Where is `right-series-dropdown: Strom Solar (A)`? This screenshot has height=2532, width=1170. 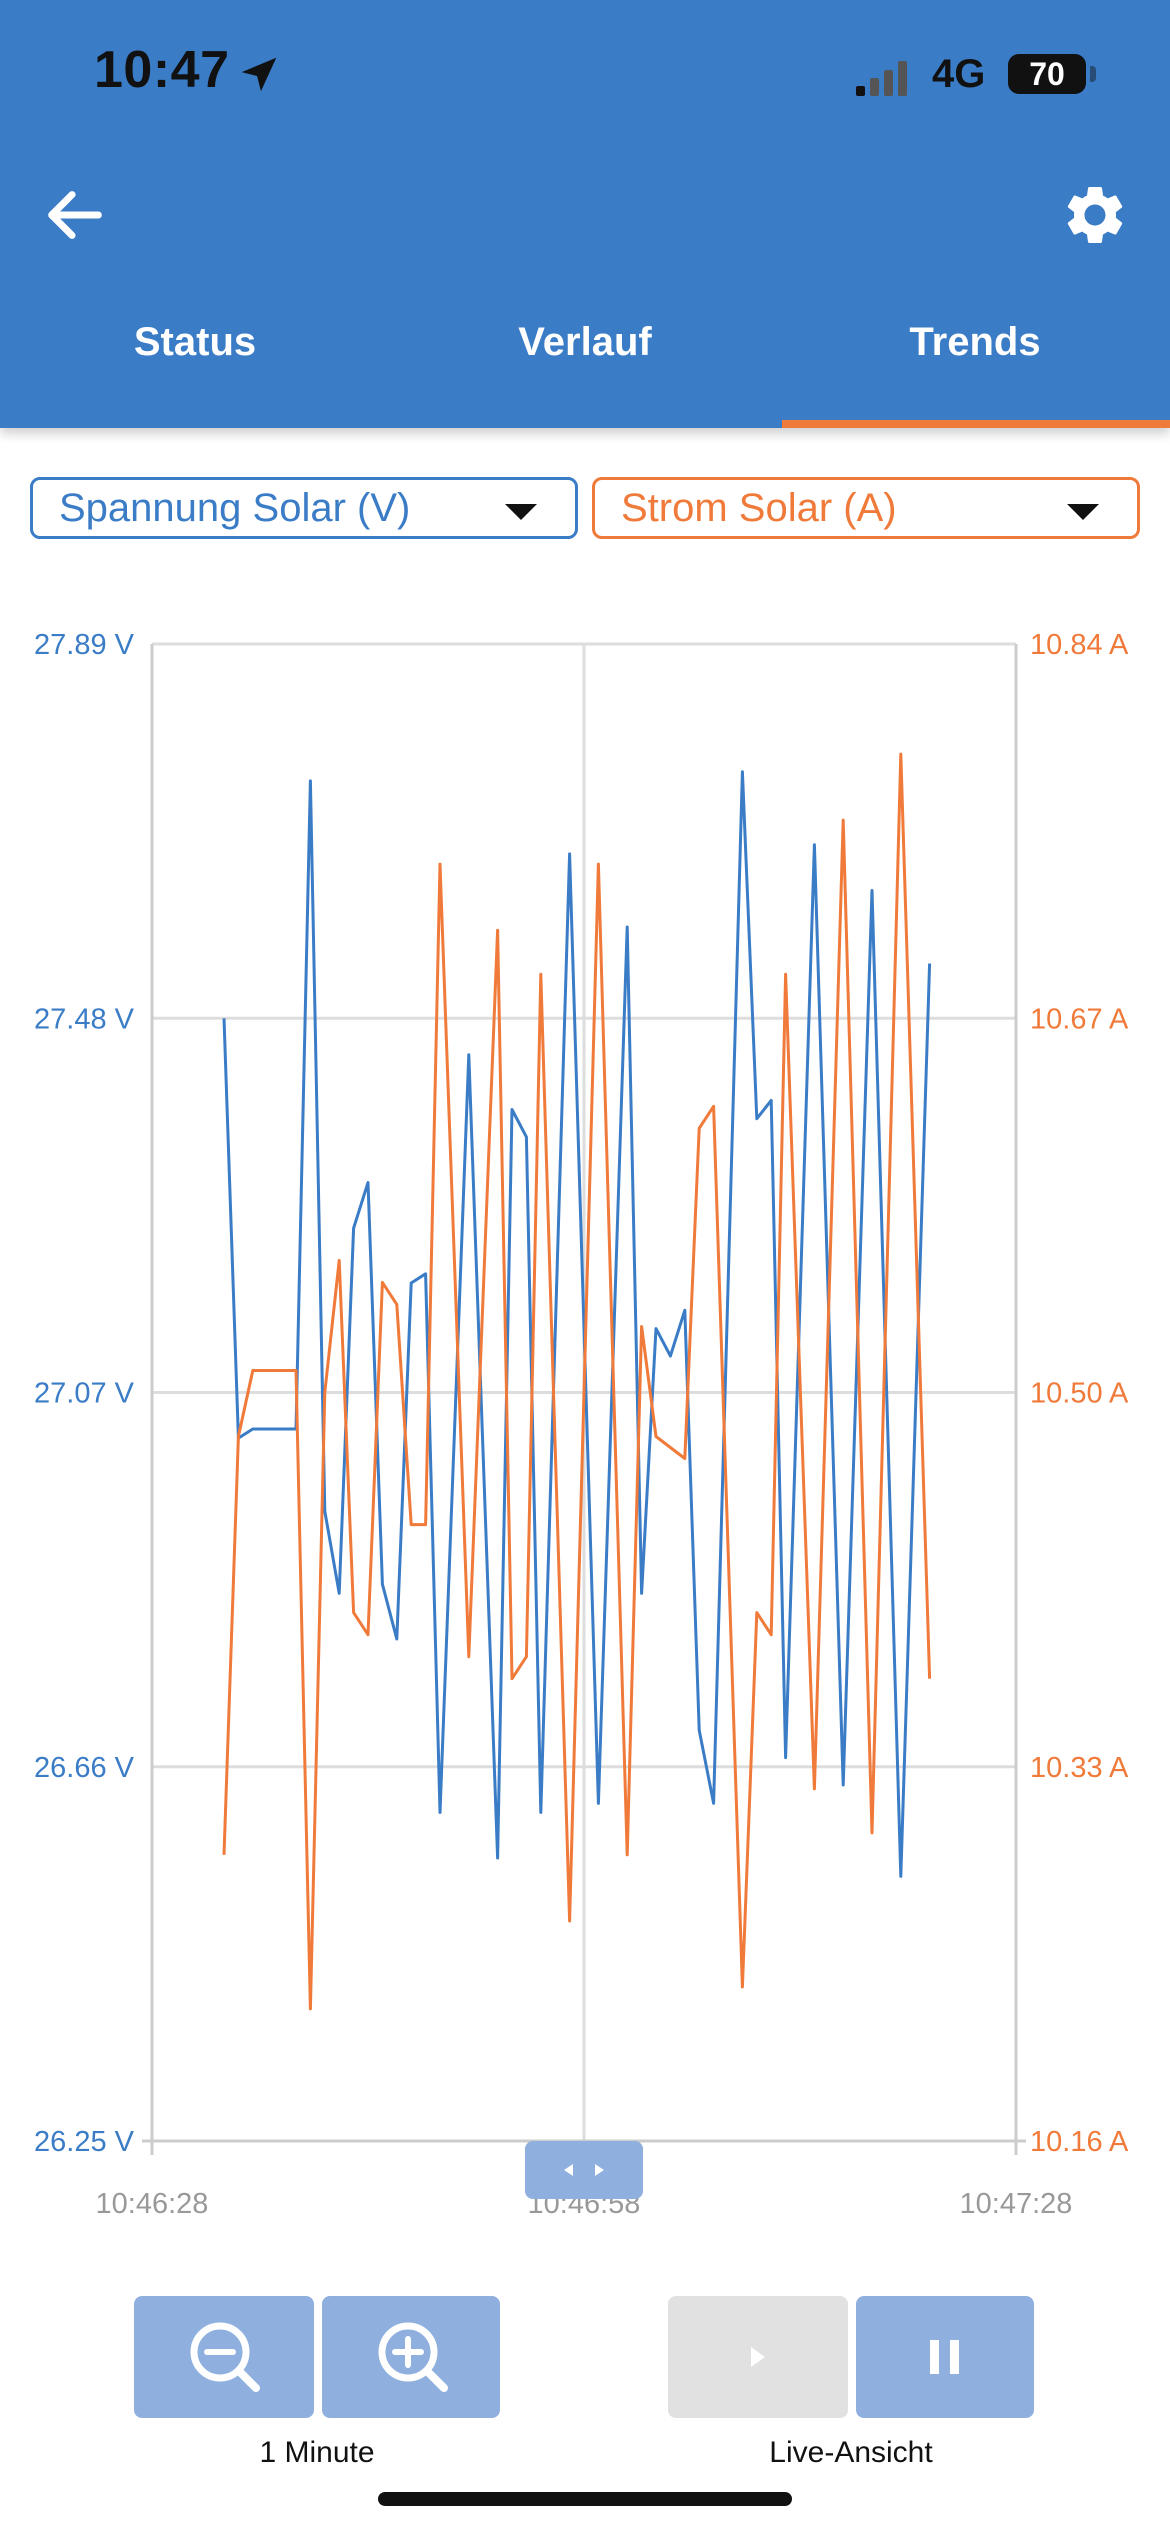
right-series-dropdown: Strom Solar (A) is located at coordinates (866, 508).